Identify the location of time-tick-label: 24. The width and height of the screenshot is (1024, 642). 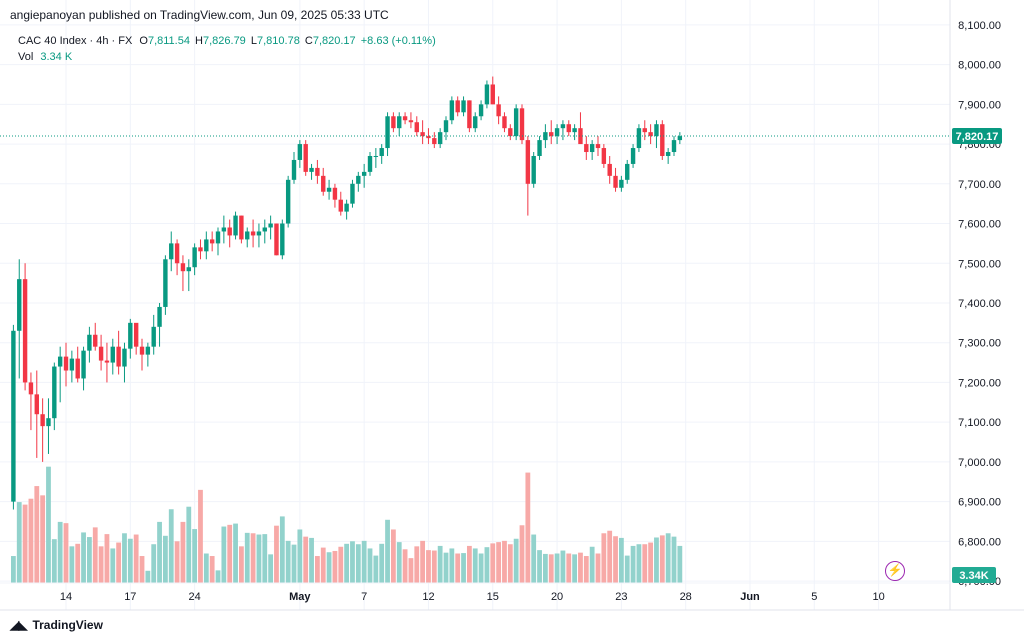
(195, 597).